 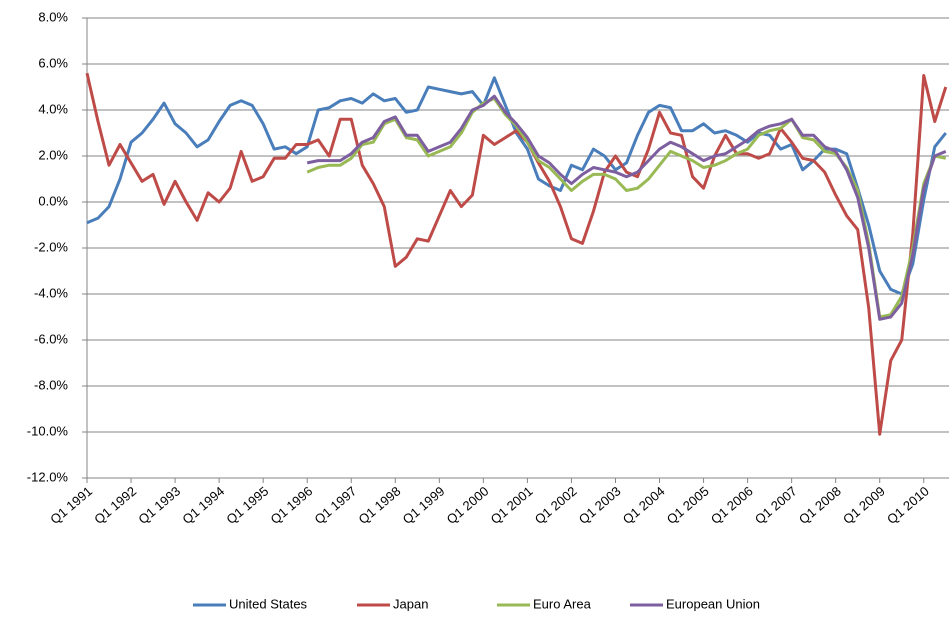 I want to click on x-tick-label: Q1 2002, so click(x=556, y=505).